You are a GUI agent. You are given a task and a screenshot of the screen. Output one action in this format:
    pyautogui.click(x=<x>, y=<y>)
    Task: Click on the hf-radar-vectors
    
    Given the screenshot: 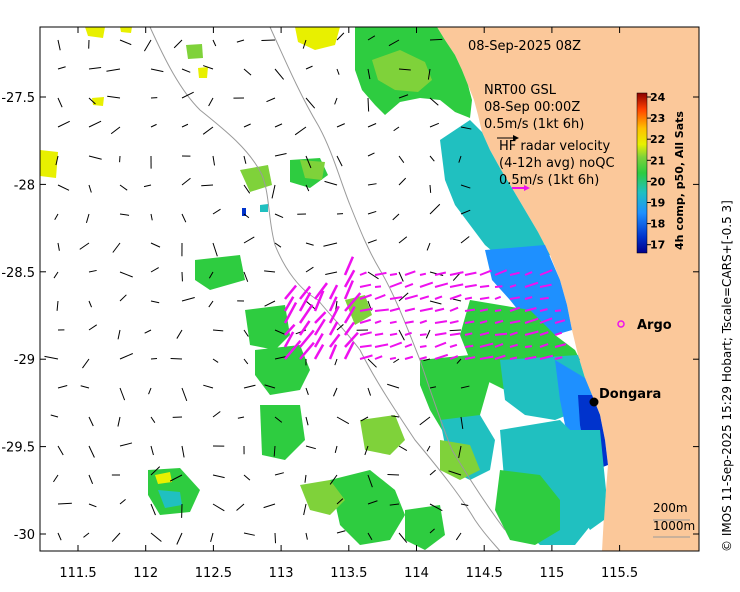 What is the action you would take?
    pyautogui.click(x=425, y=308)
    